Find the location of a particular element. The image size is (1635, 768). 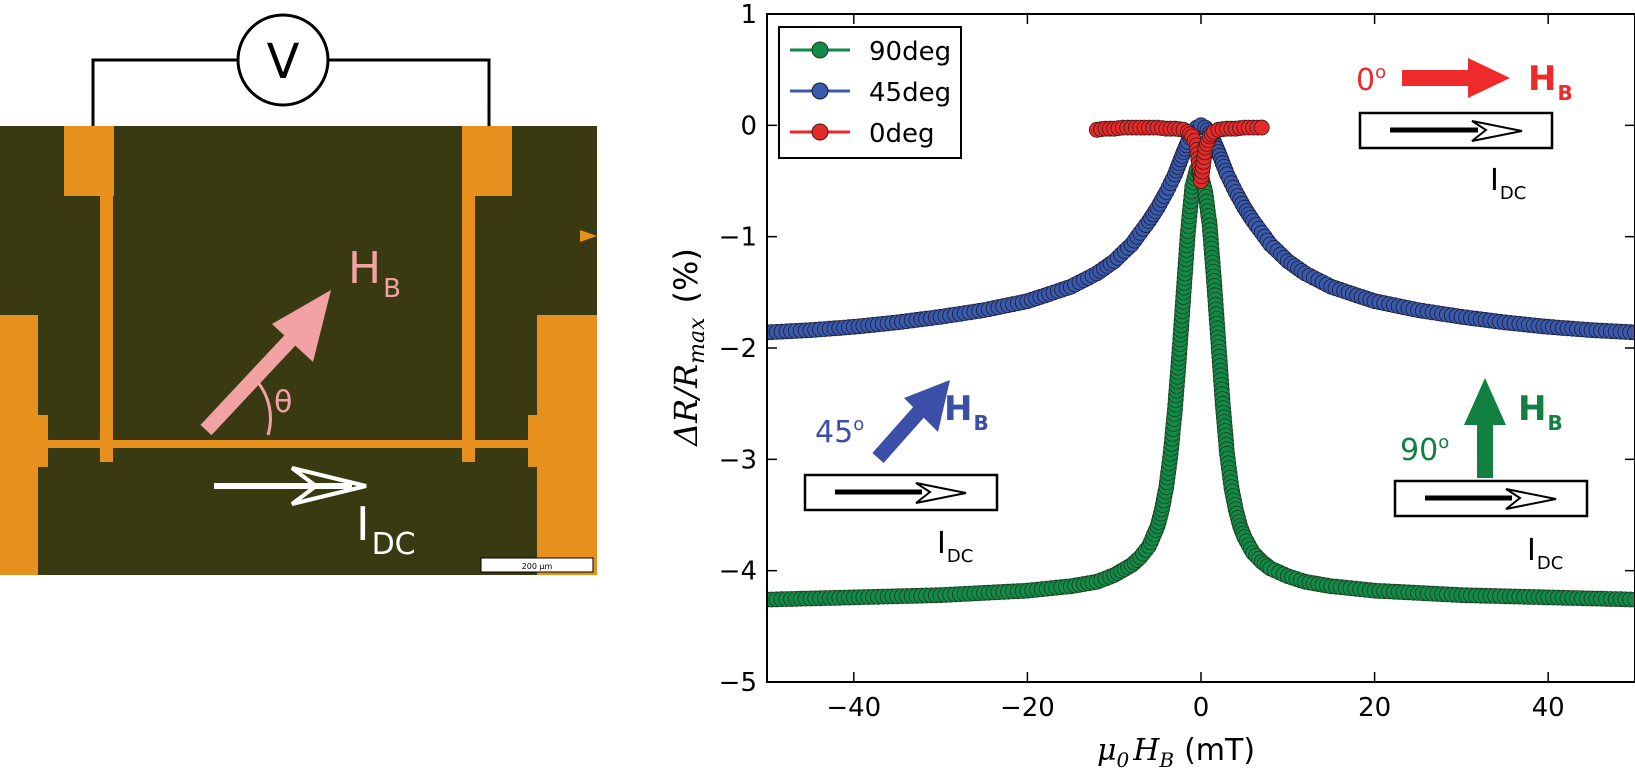

inset-90deg: 90o HB IDC is located at coordinates (1491, 476).